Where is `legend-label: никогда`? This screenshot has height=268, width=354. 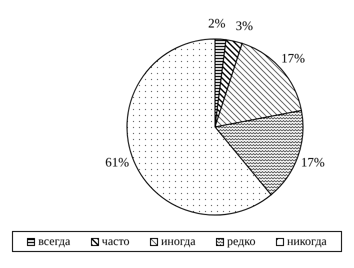 legend-label: никогда is located at coordinates (306, 241).